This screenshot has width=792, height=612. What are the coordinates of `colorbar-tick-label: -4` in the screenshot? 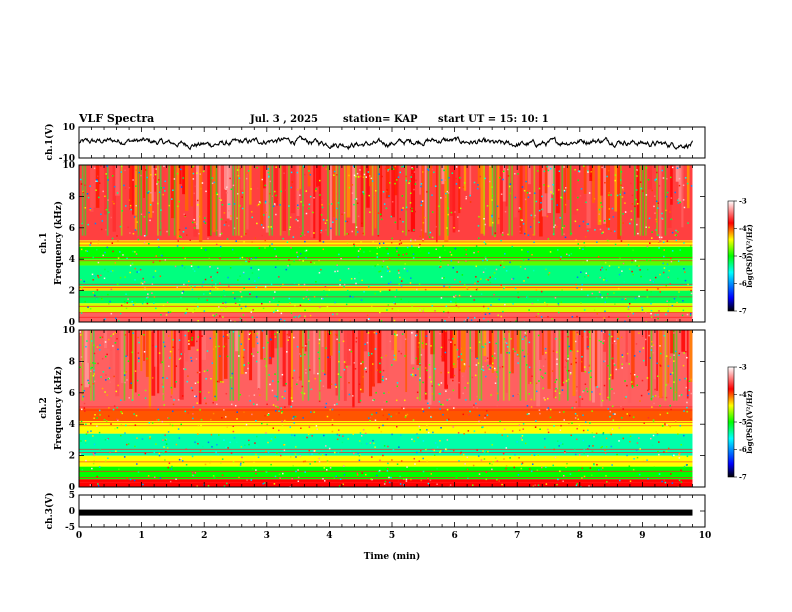 It's located at (743, 228).